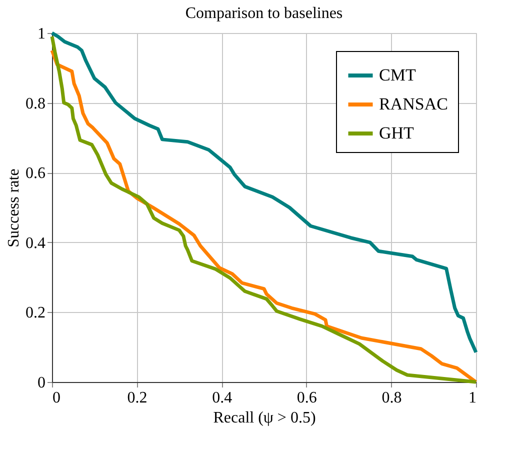  What do you see at coordinates (472, 398) in the screenshot?
I see `x-tick-label: 1` at bounding box center [472, 398].